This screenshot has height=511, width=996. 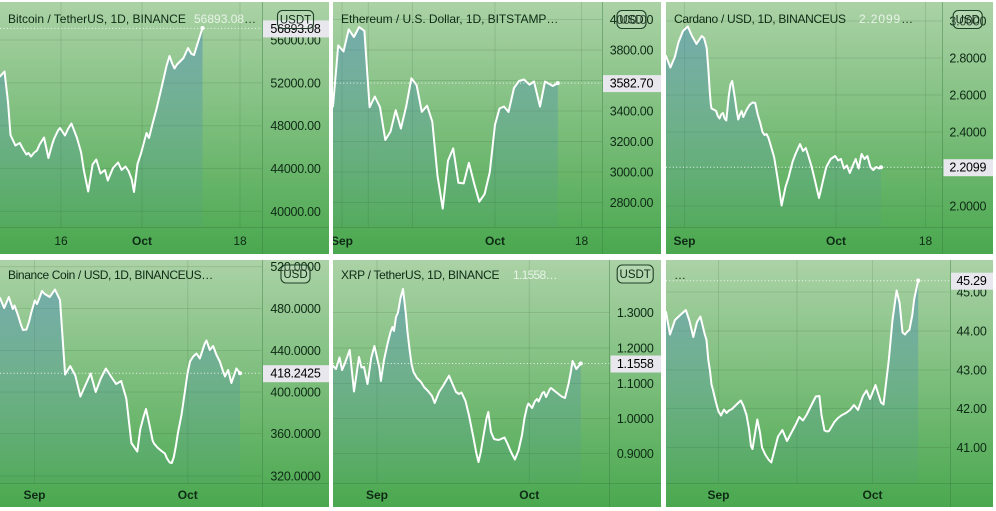 I want to click on svg-text: 440.0000, so click(x=295, y=351).